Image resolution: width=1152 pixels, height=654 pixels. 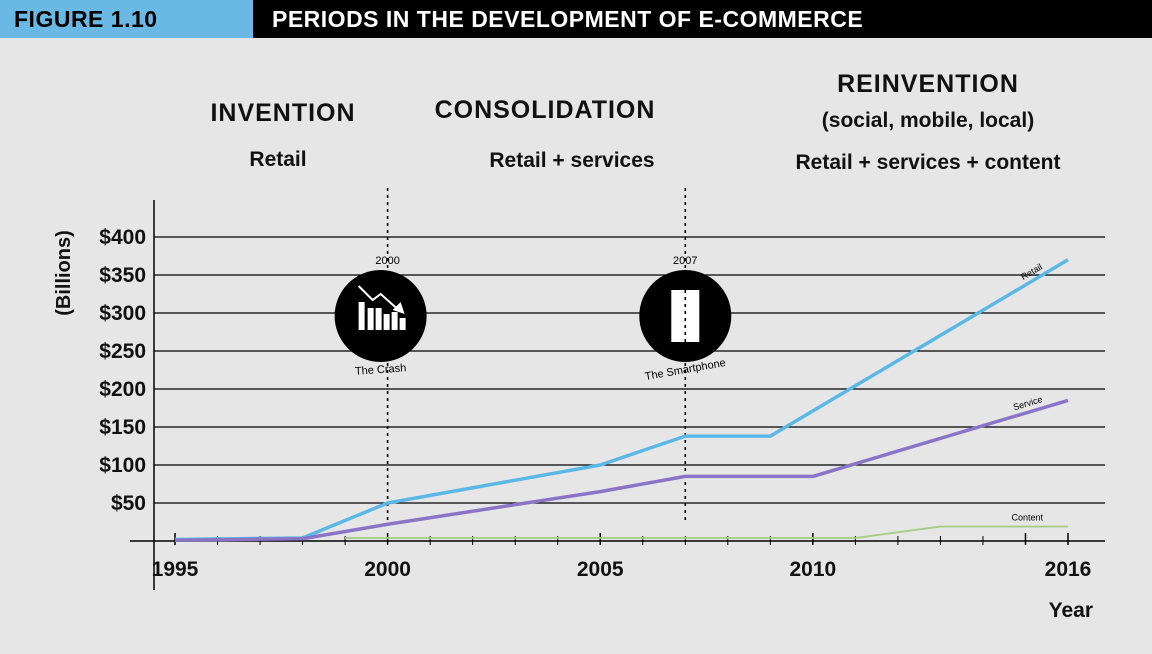 What do you see at coordinates (122, 389) in the screenshot?
I see `y-tick-label: $200` at bounding box center [122, 389].